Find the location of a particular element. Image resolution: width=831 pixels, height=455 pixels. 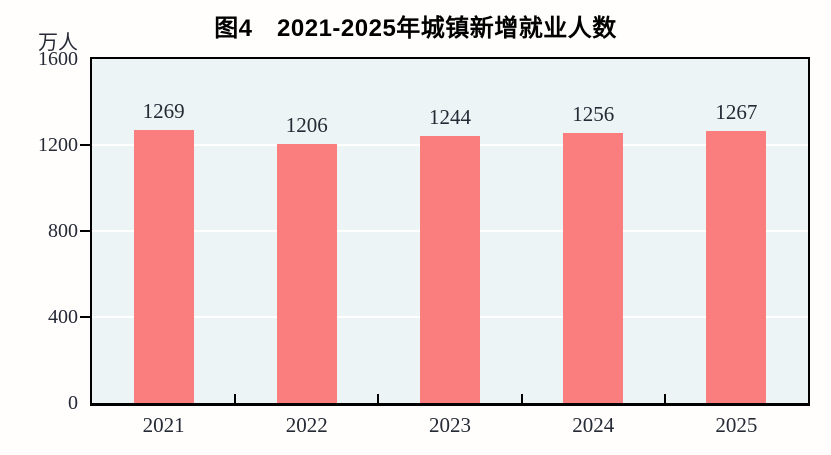

y-tick-label-1200: 1200 is located at coordinates (58, 145).